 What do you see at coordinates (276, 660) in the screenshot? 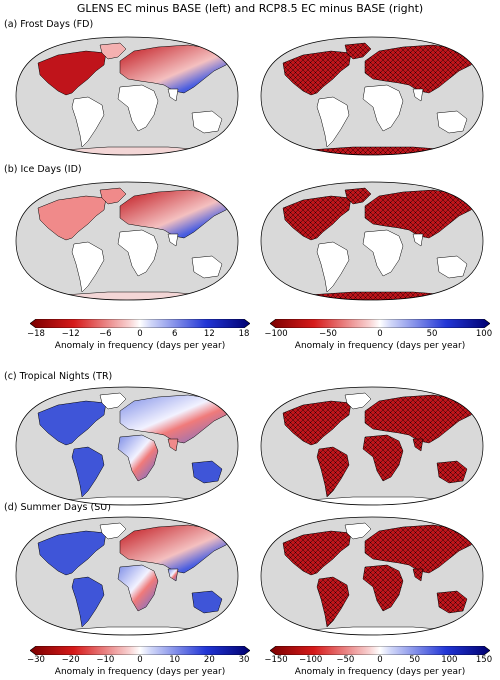
I see `colorbar-tick-label: −150` at bounding box center [276, 660].